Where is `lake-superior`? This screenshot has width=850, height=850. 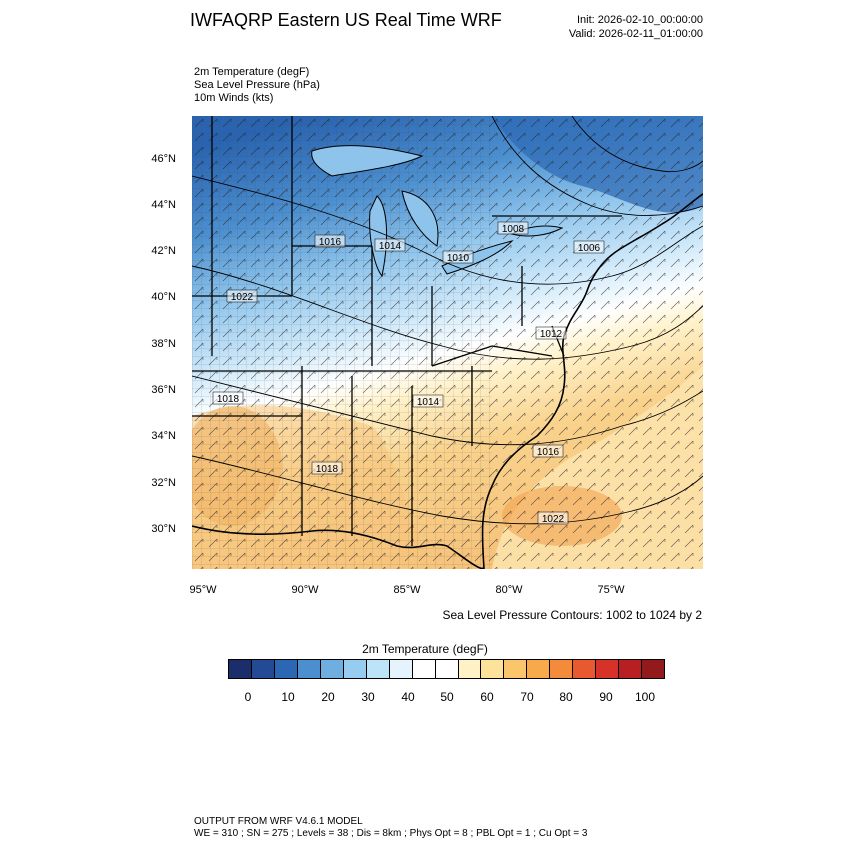
lake-superior is located at coordinates (367, 161).